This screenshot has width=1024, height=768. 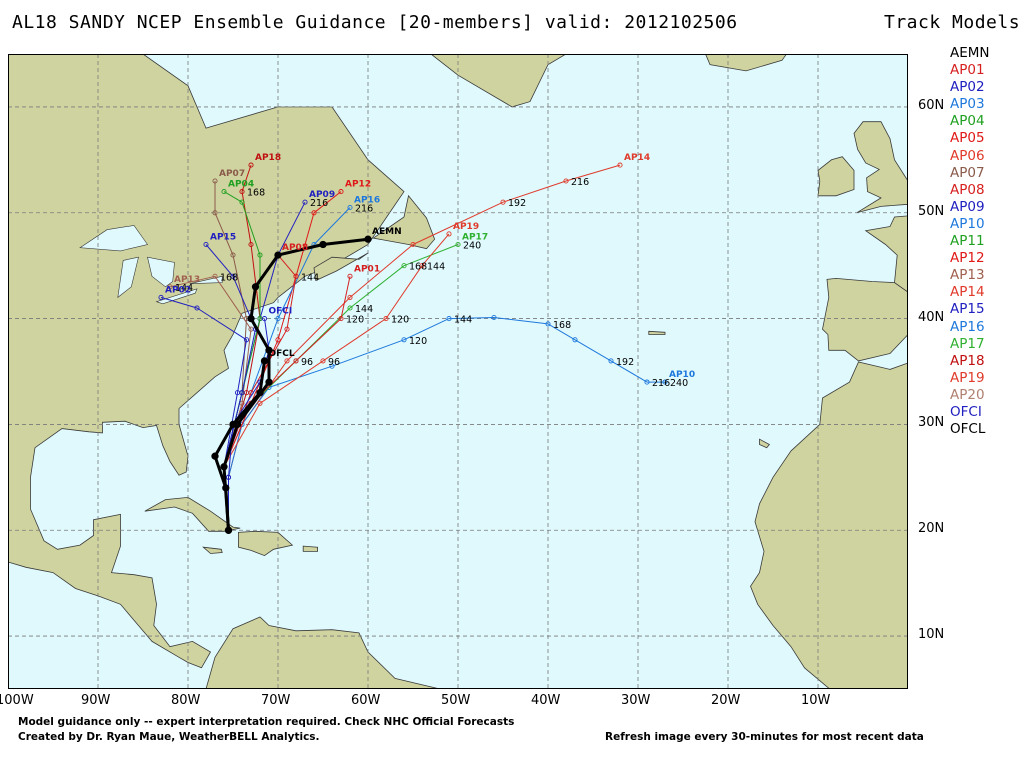 What do you see at coordinates (307, 362) in the screenshot?
I see `forecast-hour-label: 96` at bounding box center [307, 362].